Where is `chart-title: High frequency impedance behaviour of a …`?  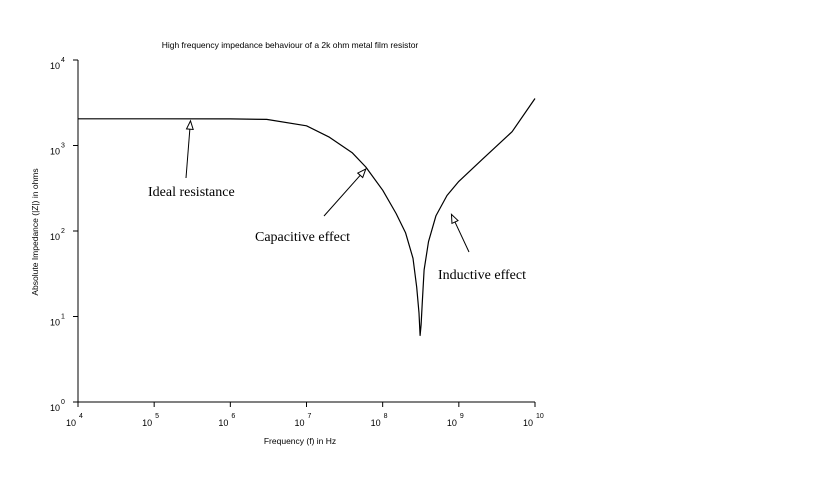 chart-title: High frequency impedance behaviour of a … is located at coordinates (290, 45).